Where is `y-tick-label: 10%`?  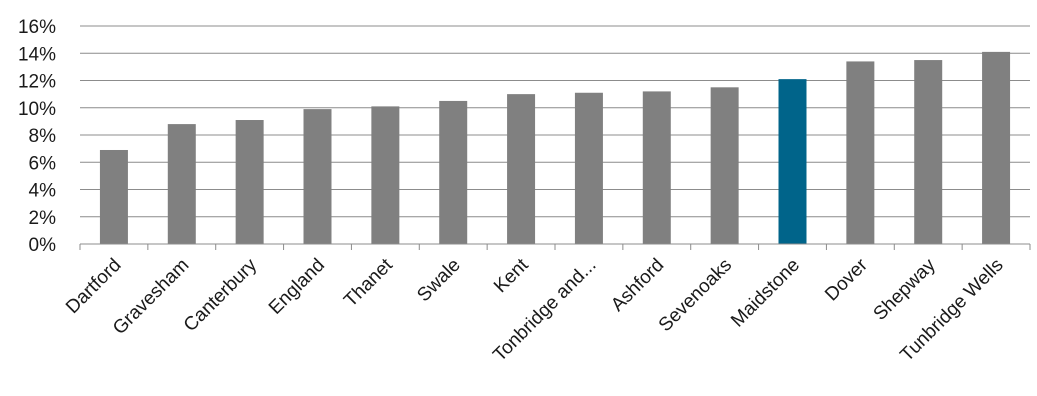
y-tick-label: 10% is located at coordinates (37, 109).